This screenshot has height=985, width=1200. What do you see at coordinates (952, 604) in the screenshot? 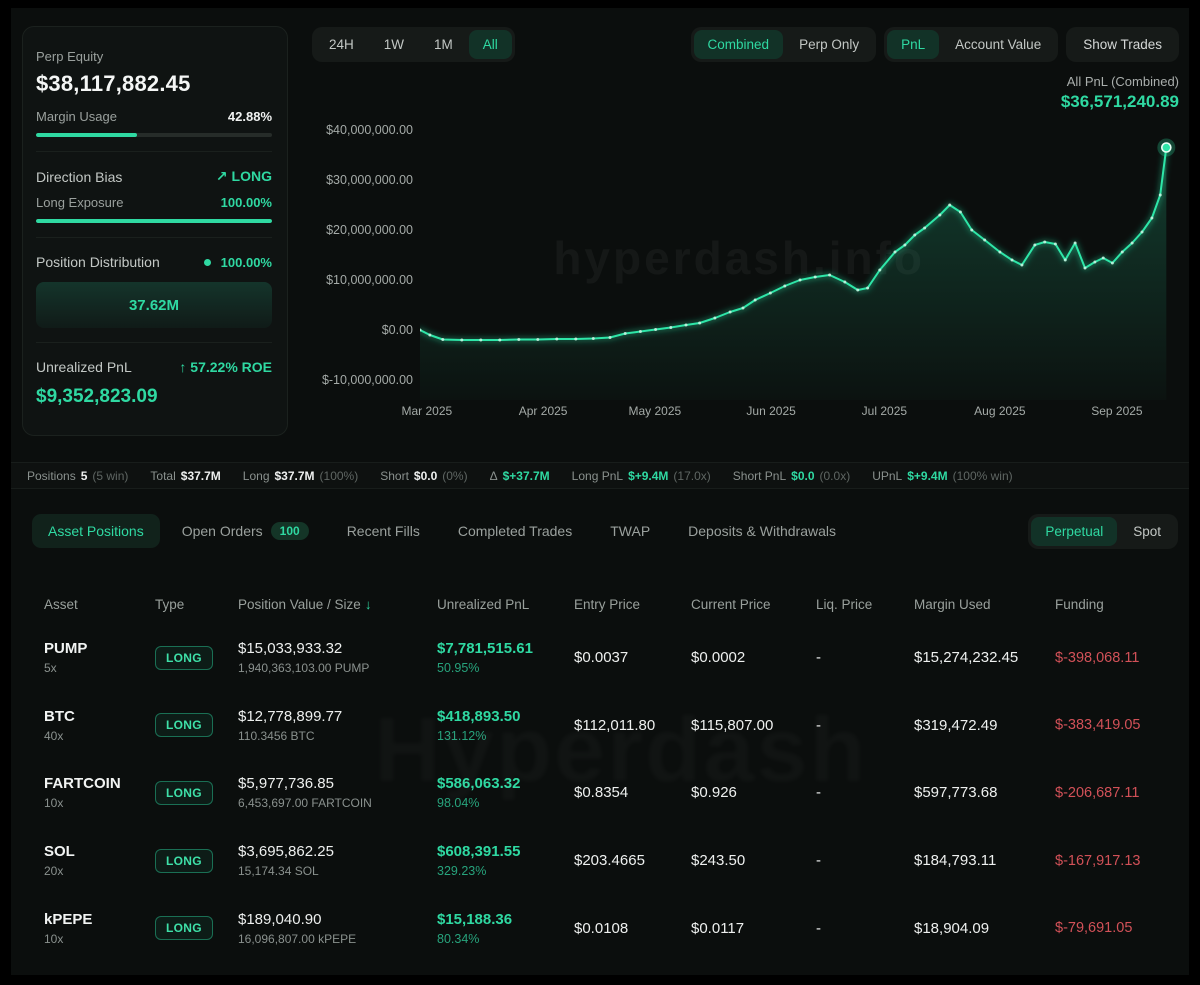
I see `column-header-margin-used: Margin Used` at bounding box center [952, 604].